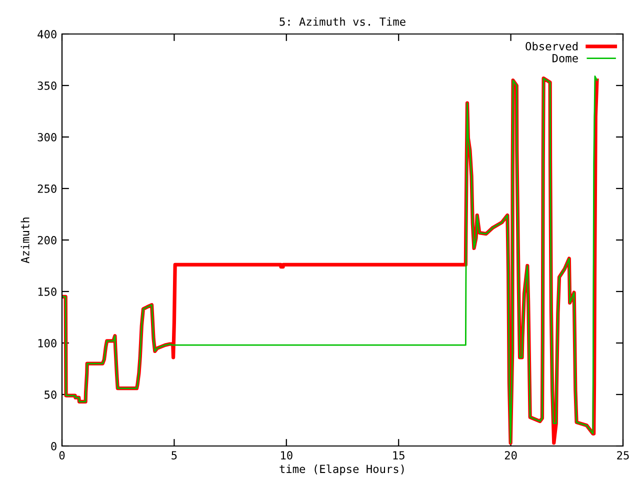 The image size is (640, 480). What do you see at coordinates (47, 34) in the screenshot?
I see `y-tick-label: 400` at bounding box center [47, 34].